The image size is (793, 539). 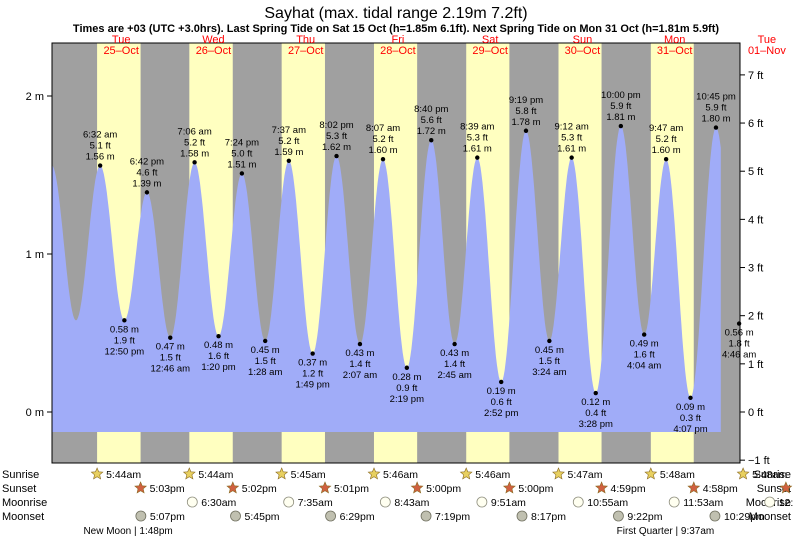 I want to click on day-name: Mon, so click(x=674, y=40).